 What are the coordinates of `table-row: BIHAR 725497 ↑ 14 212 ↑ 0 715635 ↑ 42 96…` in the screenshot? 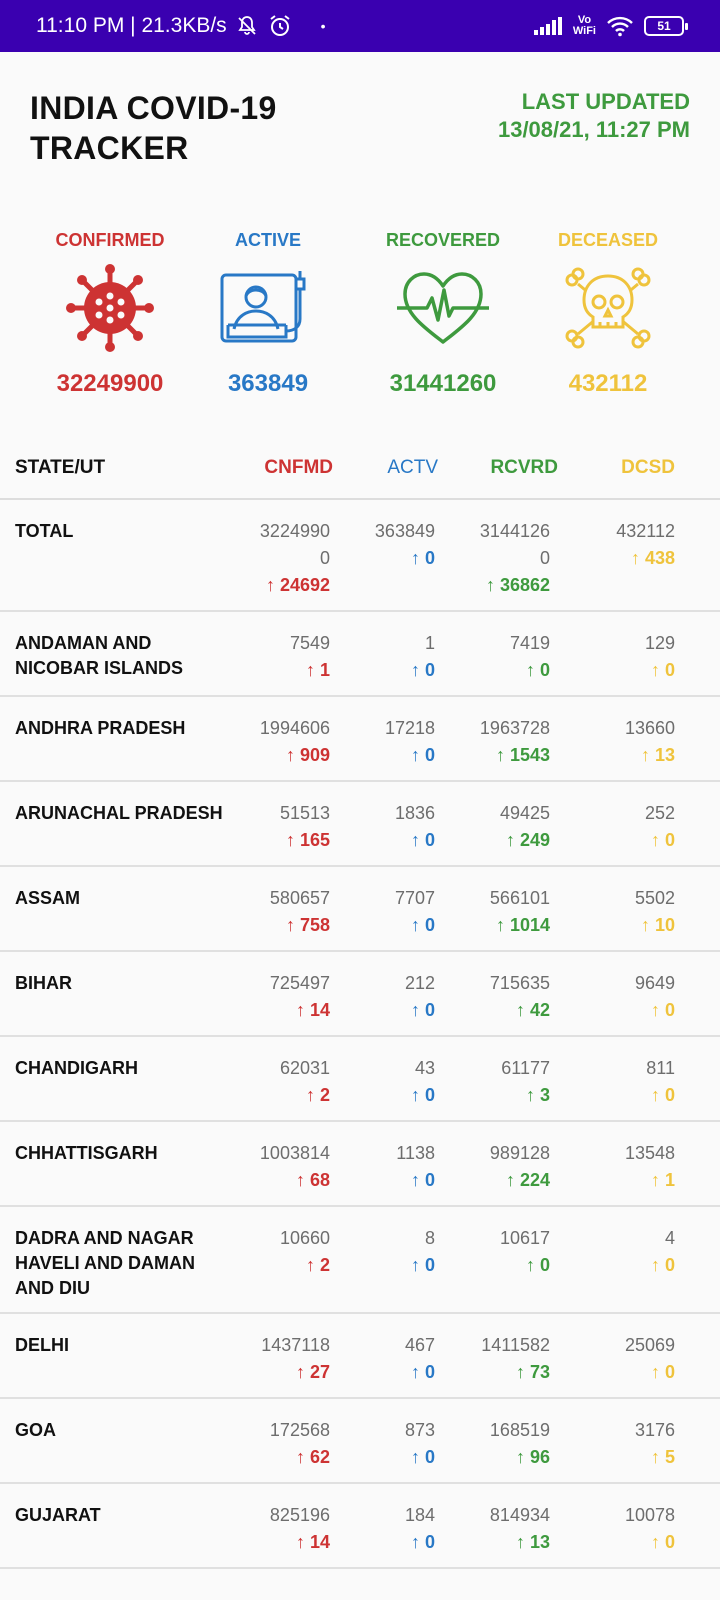 It's located at (360, 994).